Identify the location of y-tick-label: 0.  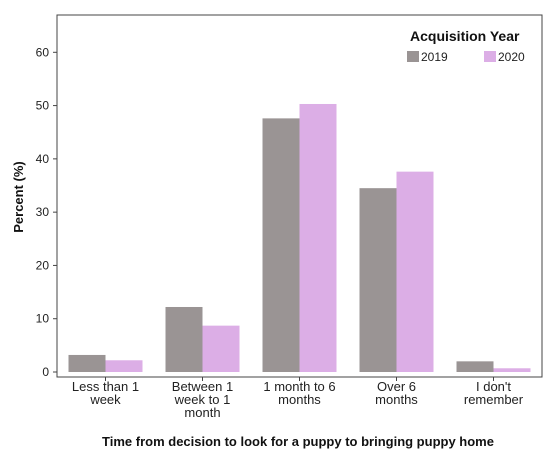
(45, 372).